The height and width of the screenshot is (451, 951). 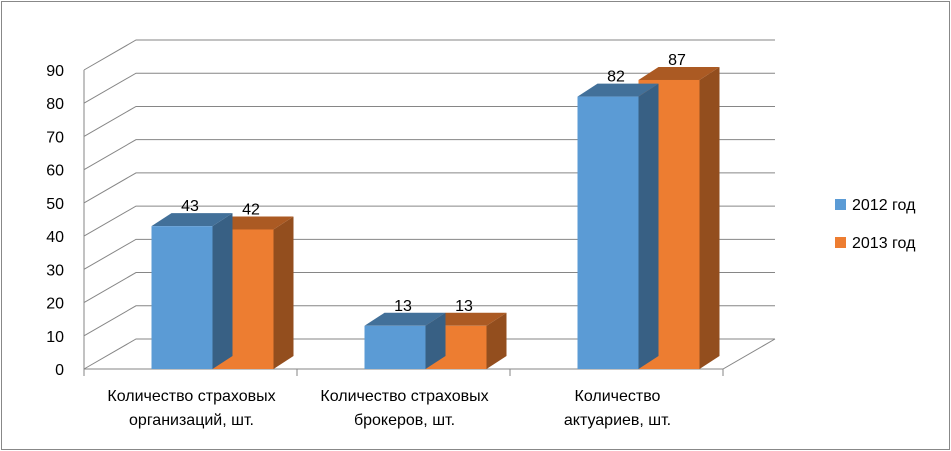 I want to click on y-tick-label: 20, so click(x=55, y=304).